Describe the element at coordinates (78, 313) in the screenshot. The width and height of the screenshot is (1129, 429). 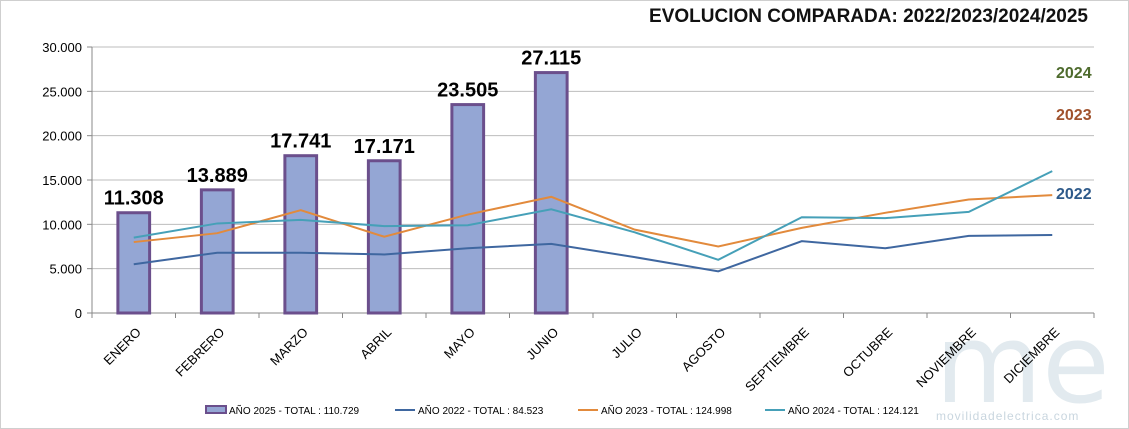
I see `y-tick-label: 0` at that location.